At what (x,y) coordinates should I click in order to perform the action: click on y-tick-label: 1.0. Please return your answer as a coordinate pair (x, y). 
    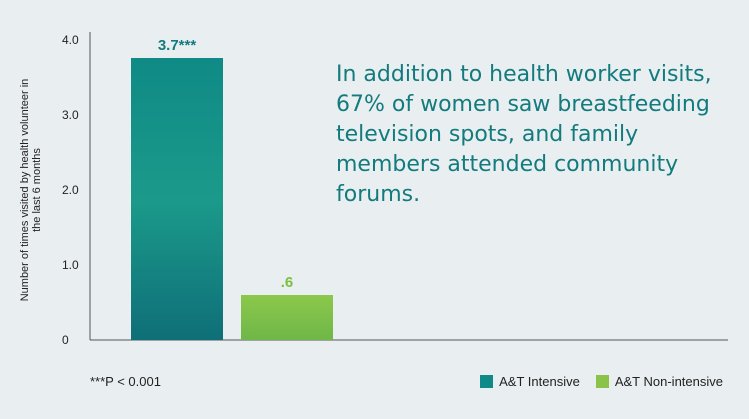
    Looking at the image, I should click on (70, 265).